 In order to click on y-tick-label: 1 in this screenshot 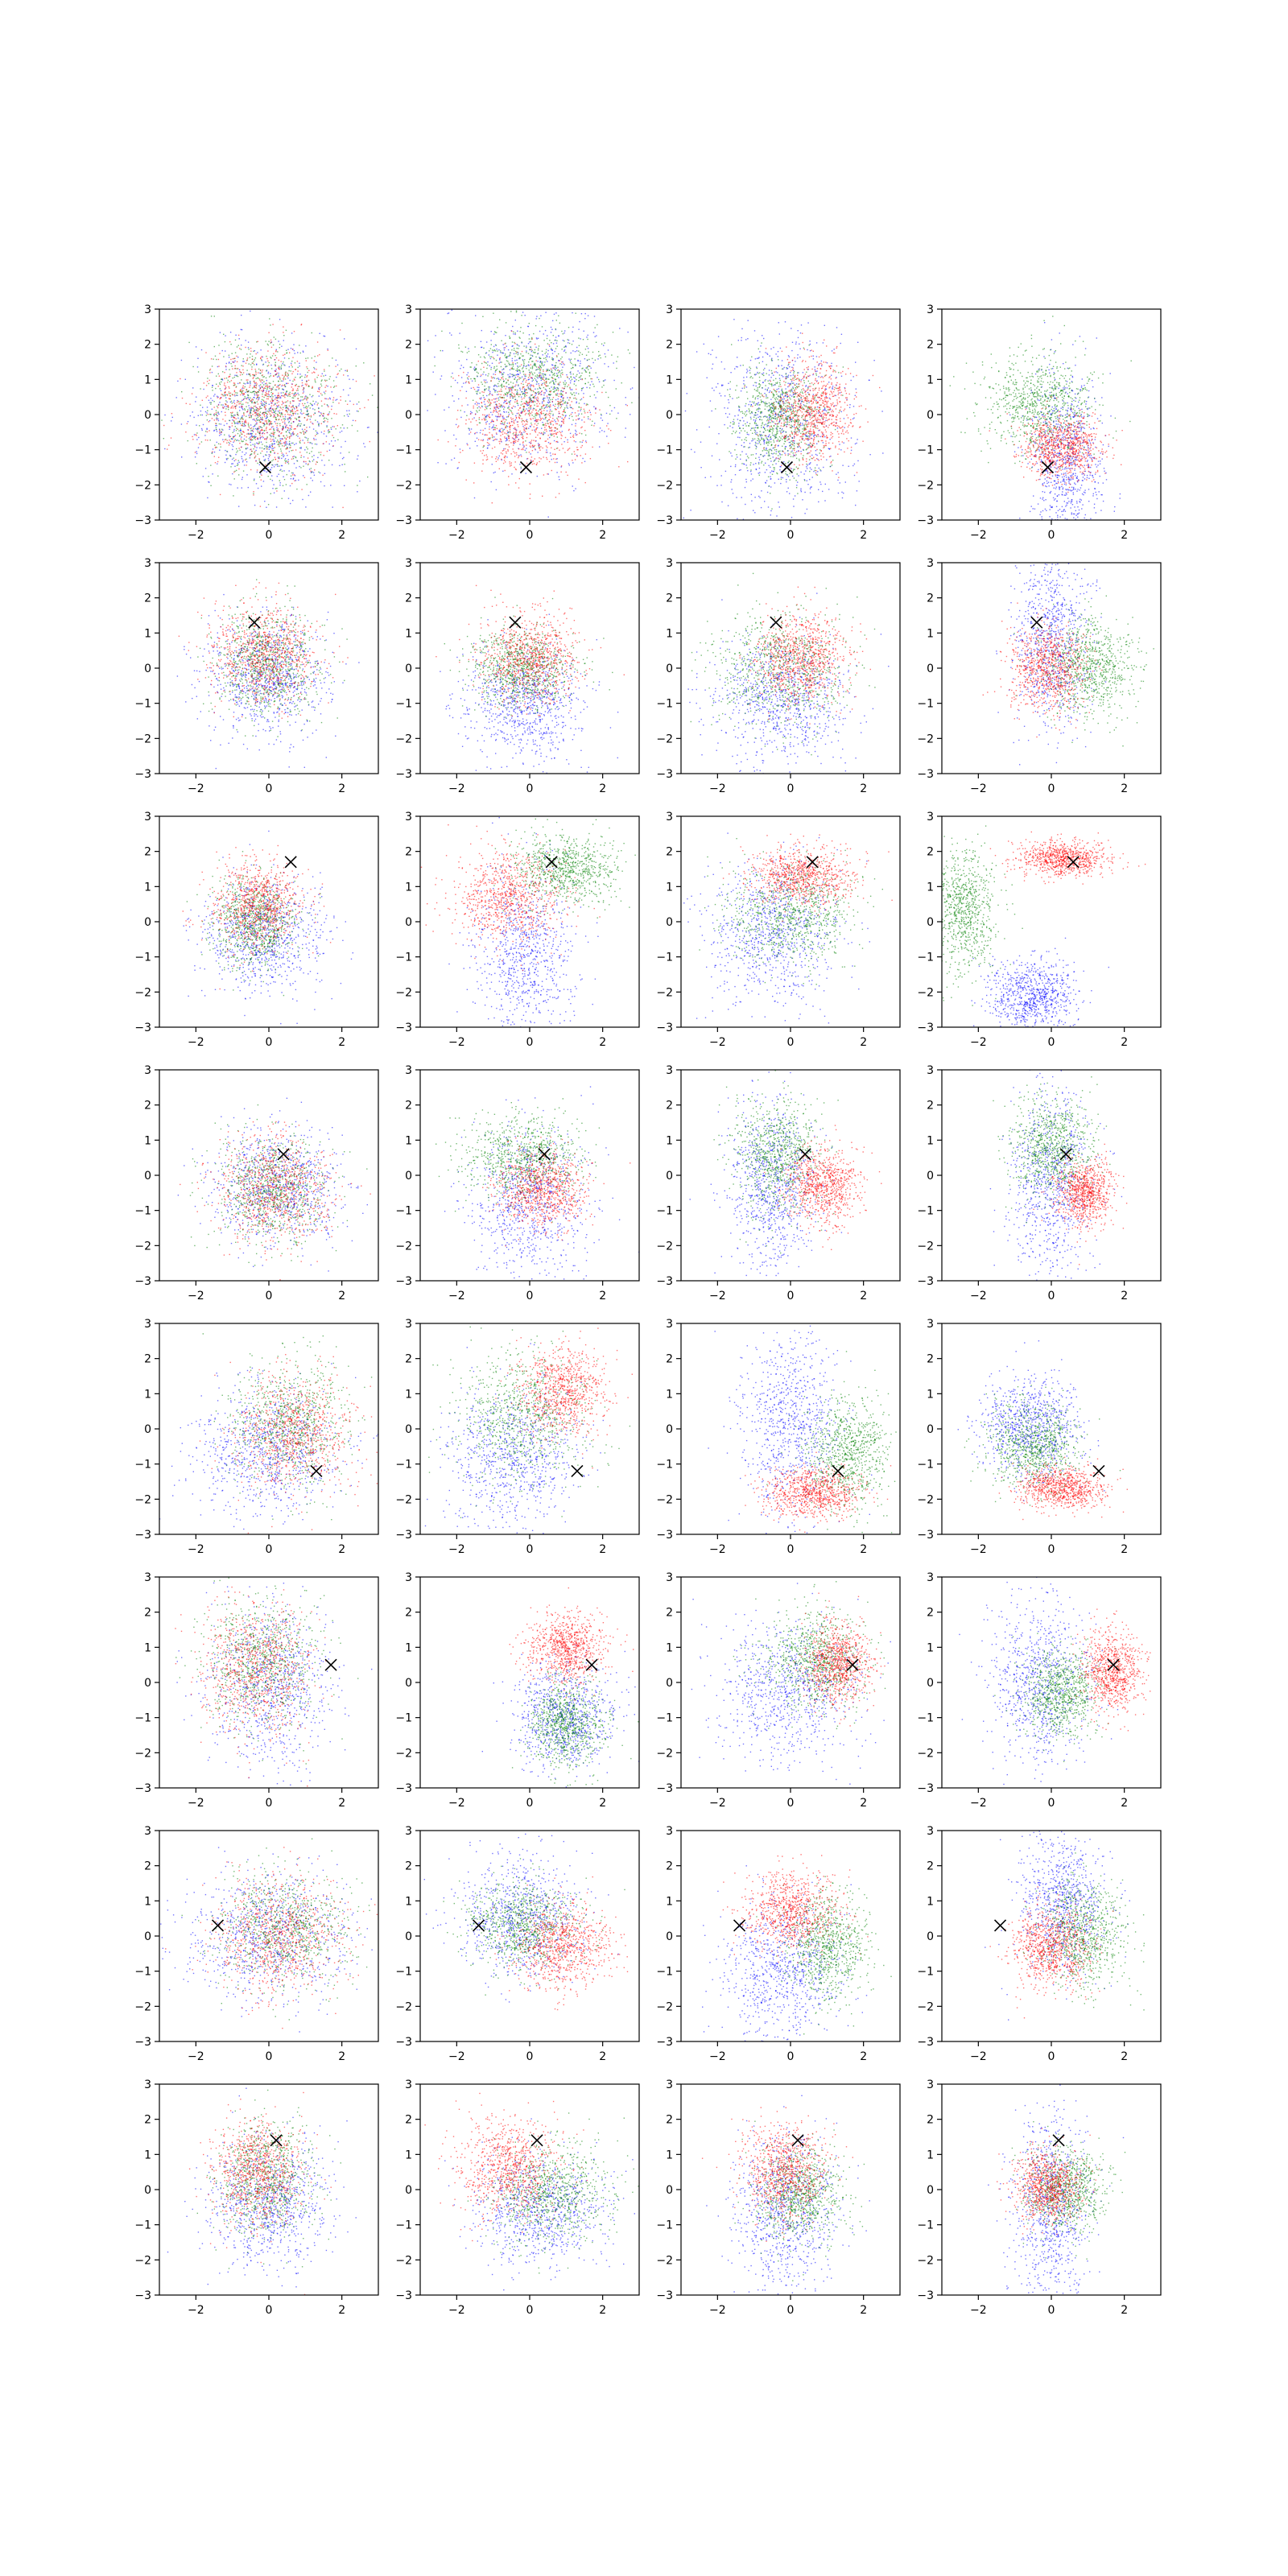, I will do `click(408, 380)`.